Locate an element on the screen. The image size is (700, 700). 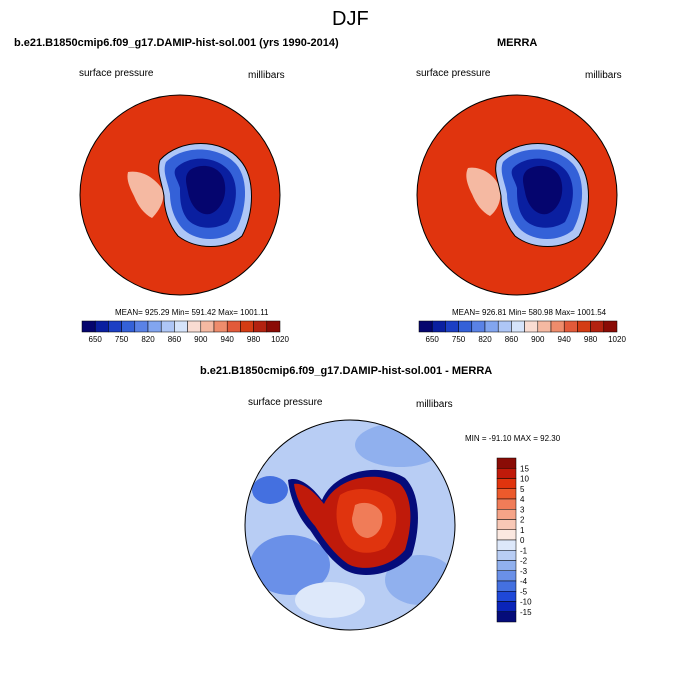
colorbar3-tick-4: 3 is located at coordinates (522, 509).